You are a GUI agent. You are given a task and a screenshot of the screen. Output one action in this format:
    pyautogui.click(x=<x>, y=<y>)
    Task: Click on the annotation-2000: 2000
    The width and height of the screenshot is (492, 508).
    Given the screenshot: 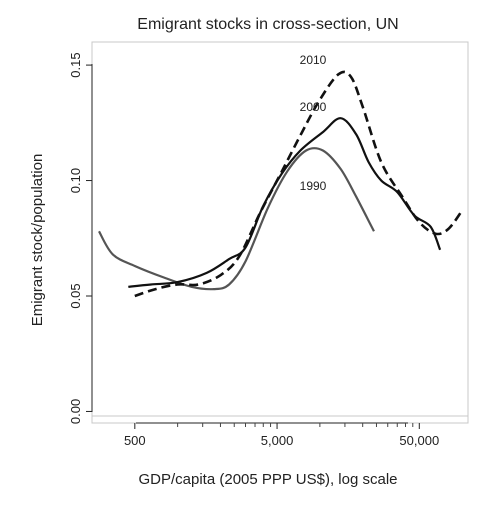 What is the action you would take?
    pyautogui.click(x=313, y=107)
    